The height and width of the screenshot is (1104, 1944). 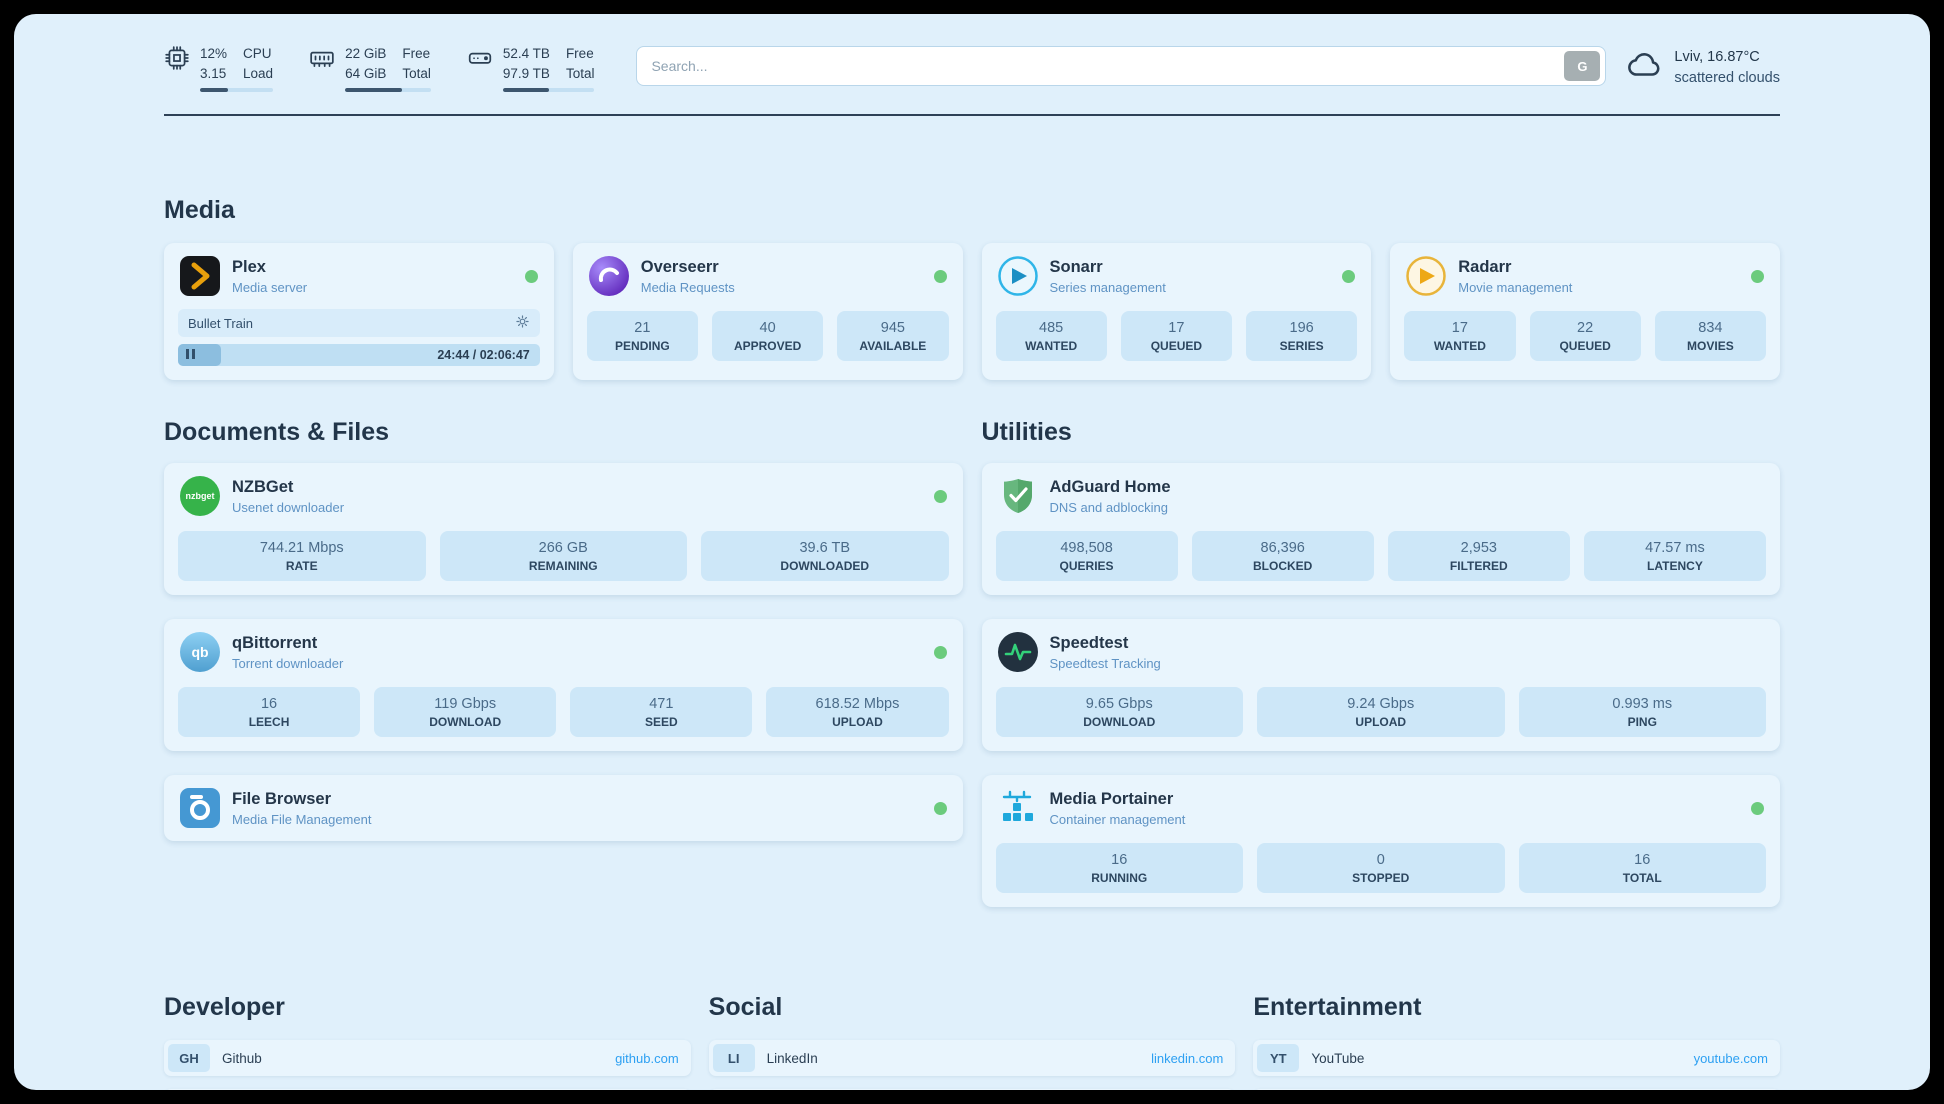 I want to click on app-name: AdGuard Home, so click(x=1110, y=486).